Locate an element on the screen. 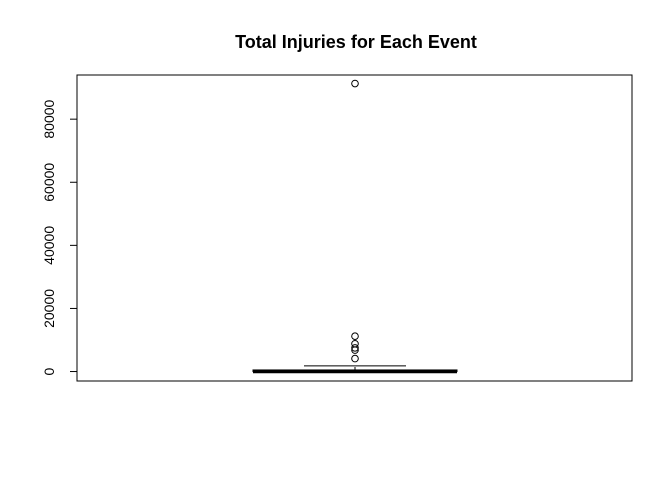 The height and width of the screenshot is (480, 672). y-axis: 0 20000 40000 60000 80000 is located at coordinates (59, 237).